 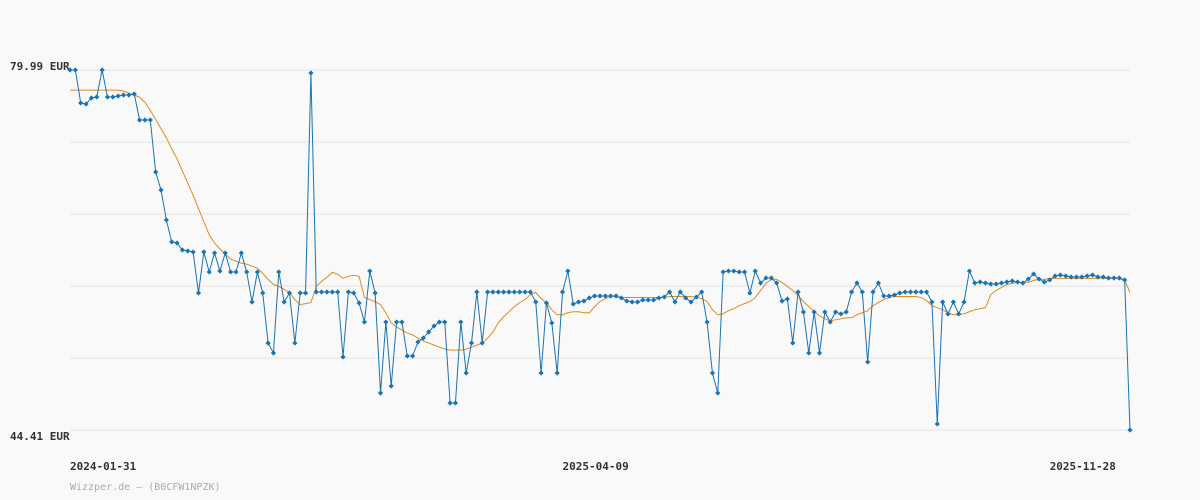 I want to click on x-tick-label: 2024-01-31, so click(x=103, y=466).